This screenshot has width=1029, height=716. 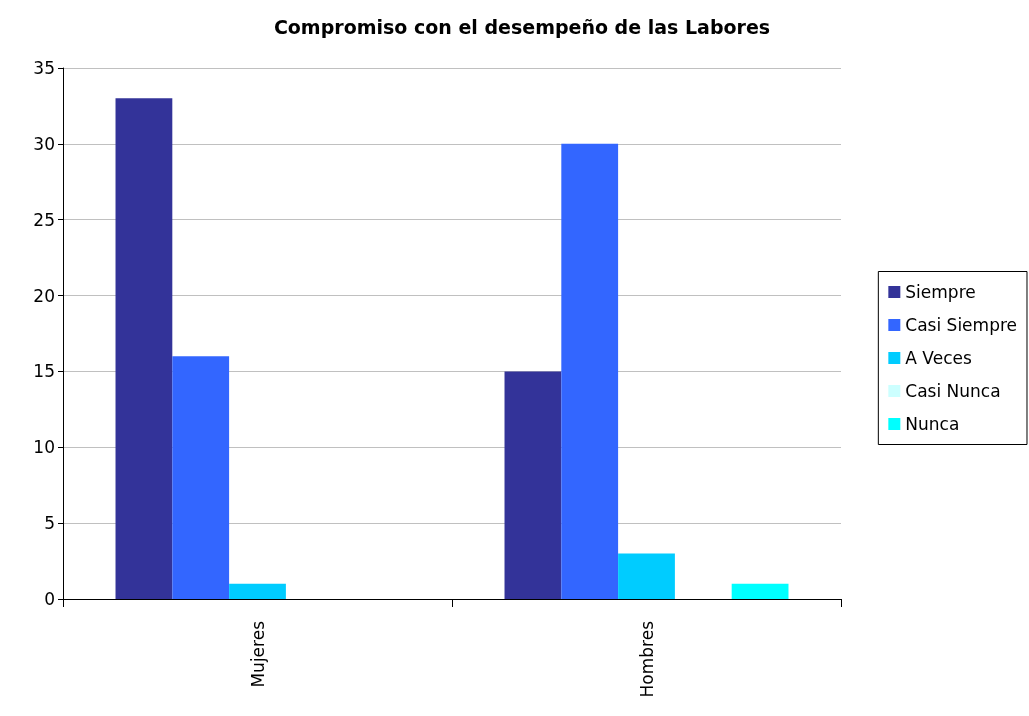 I want to click on chart-title: Compromiso con el desempeño de las Labores, so click(x=522, y=26).